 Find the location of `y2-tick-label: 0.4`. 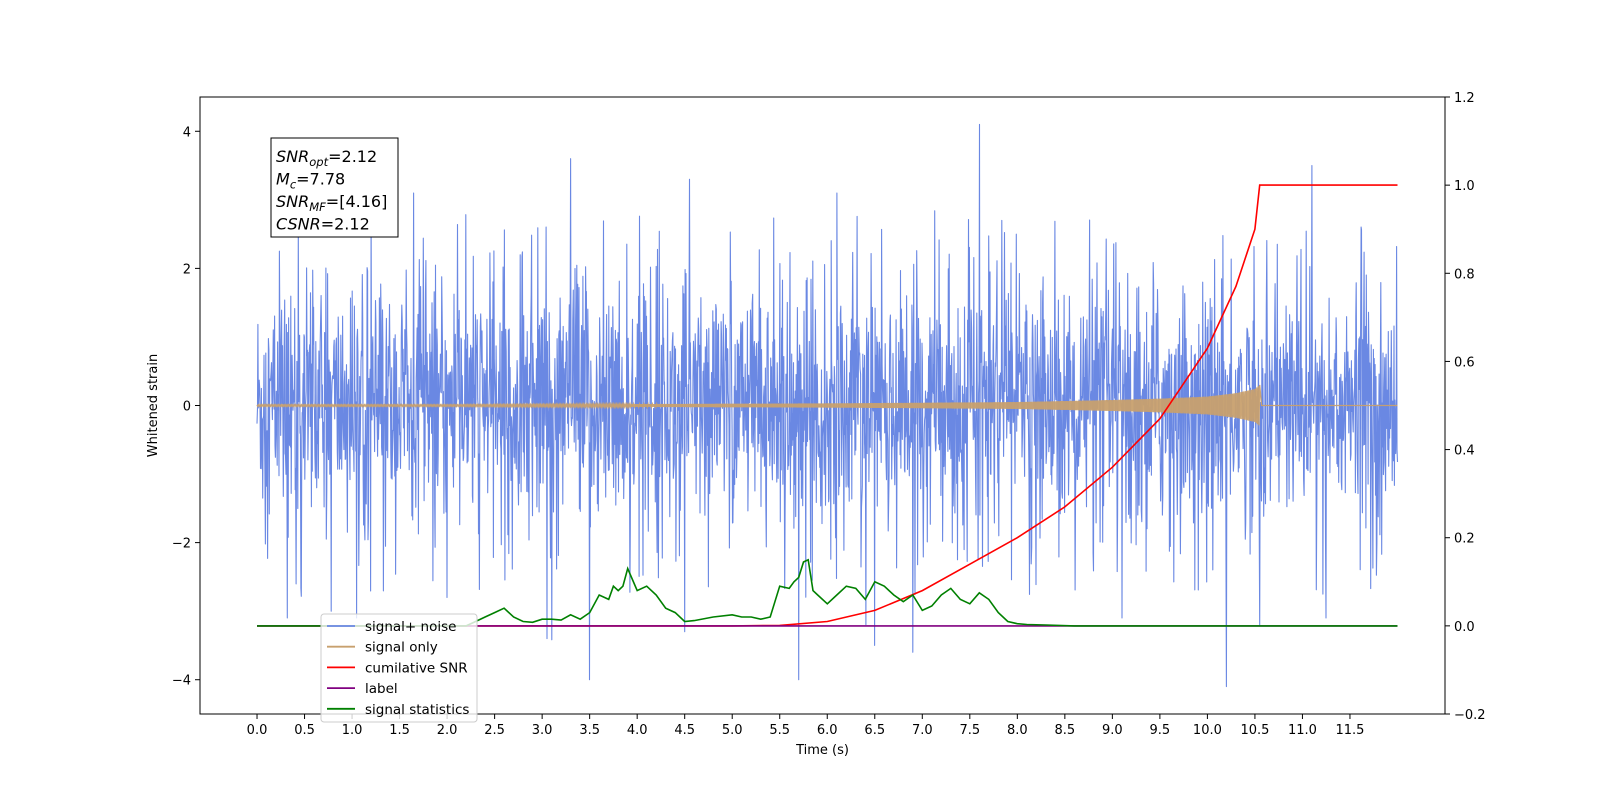

y2-tick-label: 0.4 is located at coordinates (1464, 451).